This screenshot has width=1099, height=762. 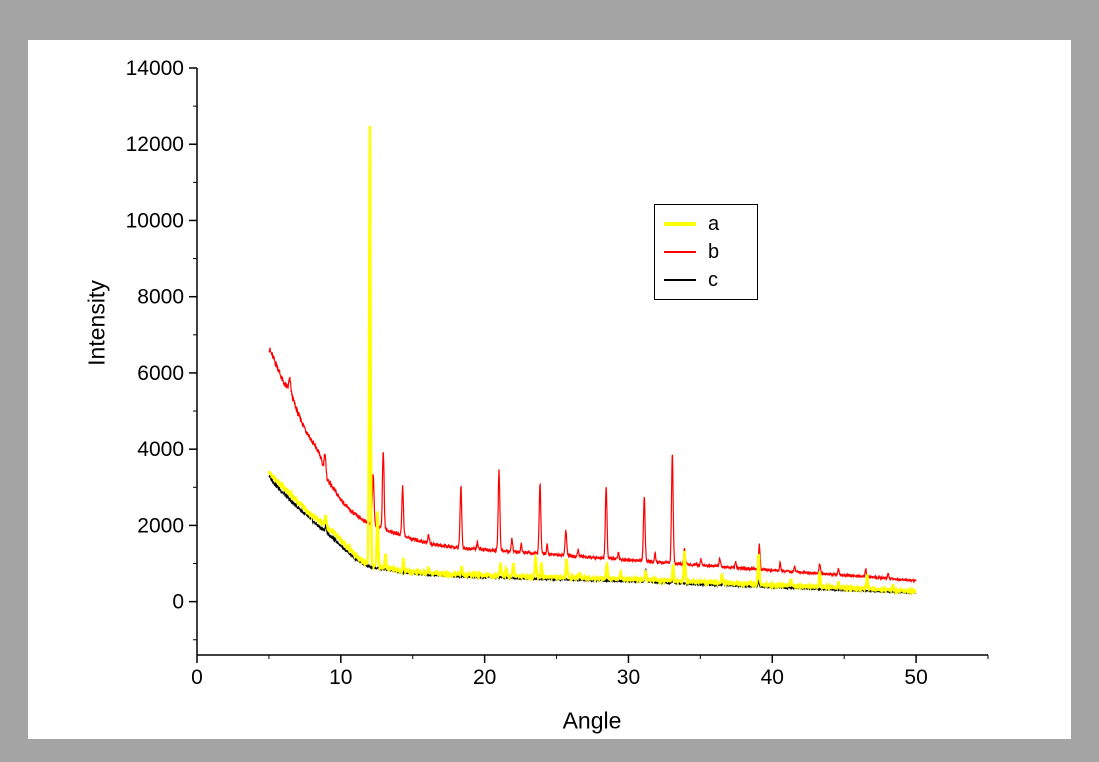 I want to click on y-tick-label: 4000, so click(x=160, y=449).